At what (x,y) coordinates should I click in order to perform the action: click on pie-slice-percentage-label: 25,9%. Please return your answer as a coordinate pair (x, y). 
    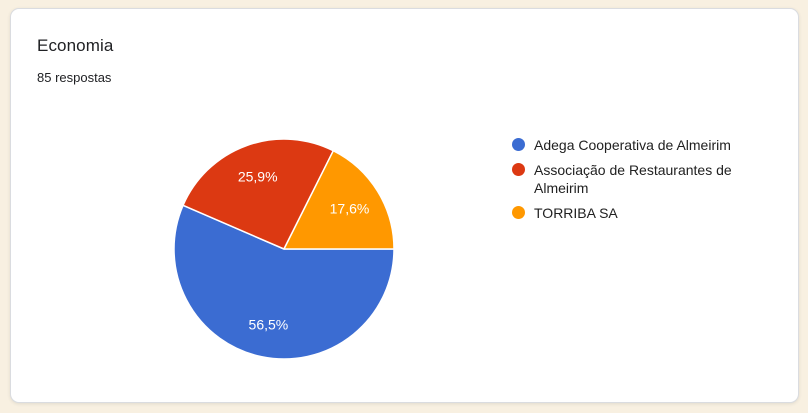
    Looking at the image, I should click on (258, 177).